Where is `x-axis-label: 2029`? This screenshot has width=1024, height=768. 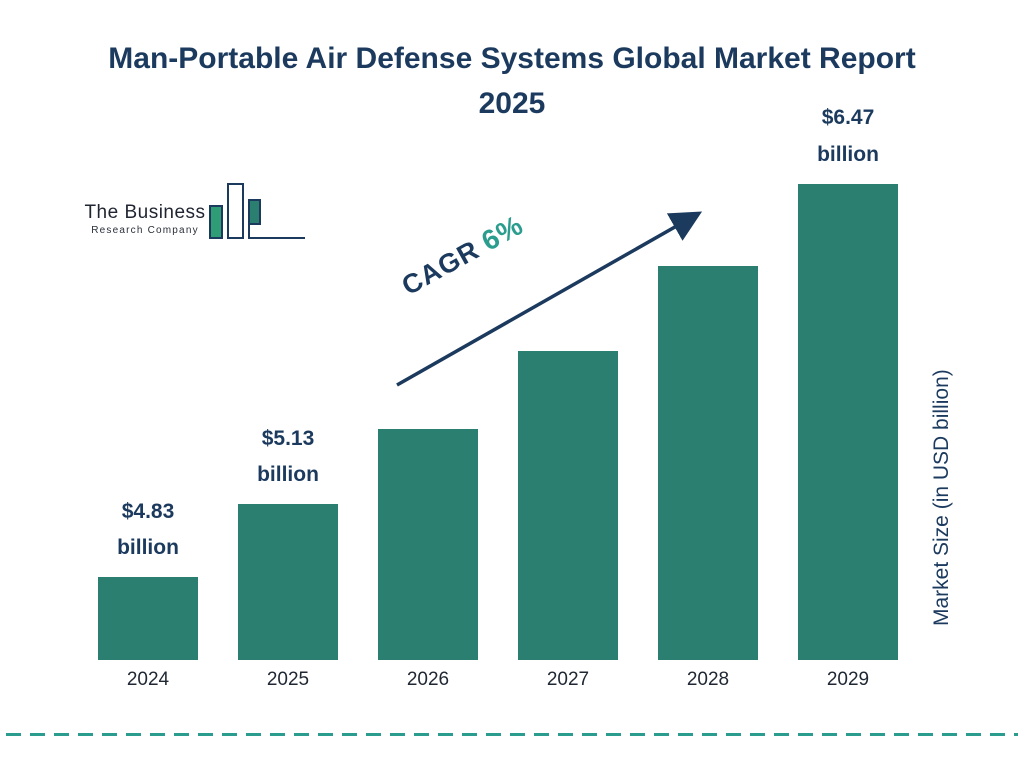 x-axis-label: 2029 is located at coordinates (848, 679).